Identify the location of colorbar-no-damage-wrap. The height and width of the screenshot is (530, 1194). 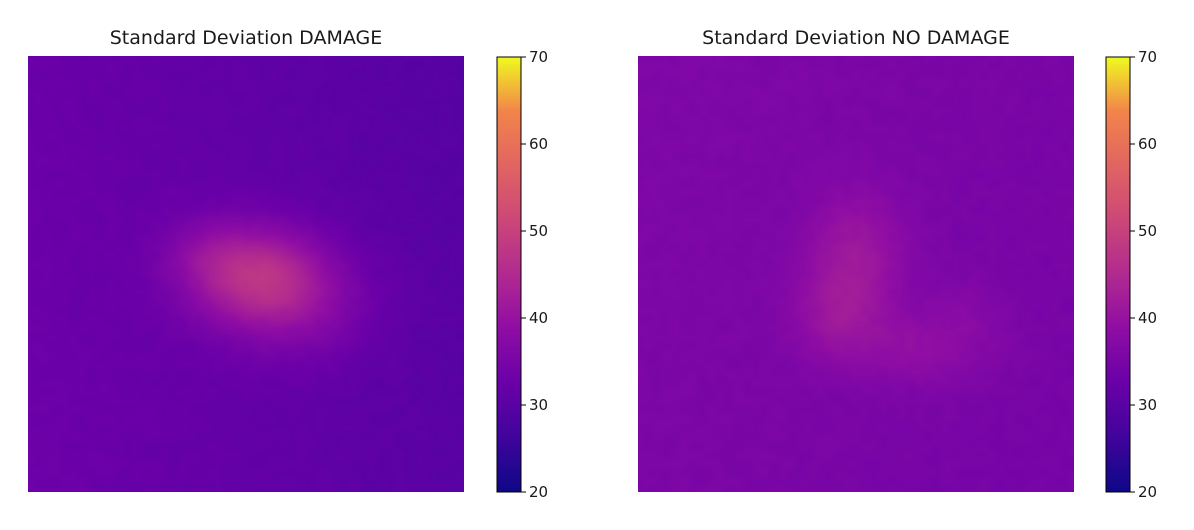
(1118, 274).